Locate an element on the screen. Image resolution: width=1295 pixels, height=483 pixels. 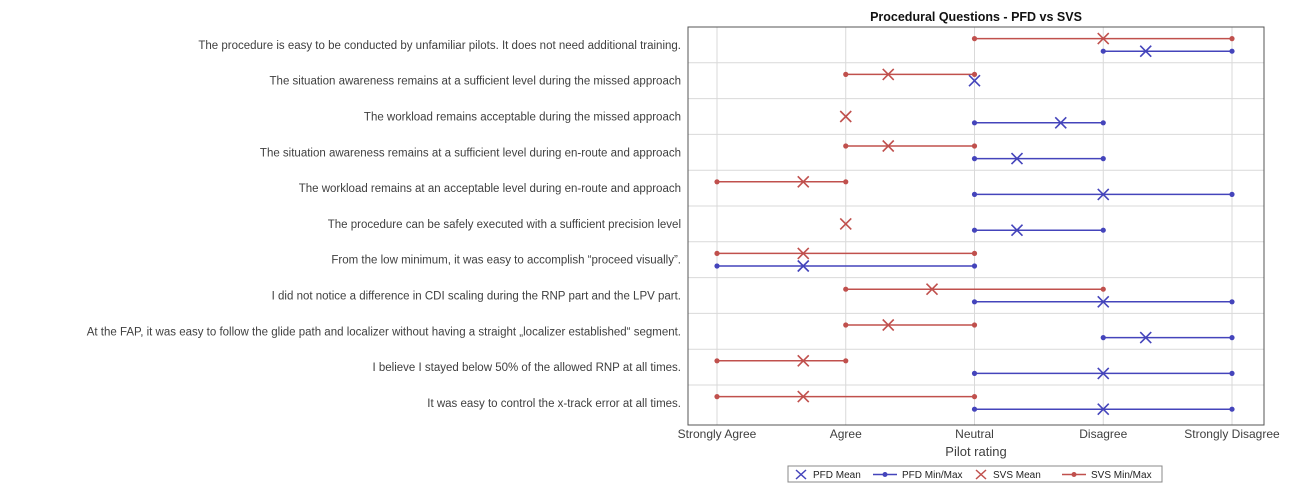
x-tick-label: Strongly Disagree is located at coordinates (1232, 434).